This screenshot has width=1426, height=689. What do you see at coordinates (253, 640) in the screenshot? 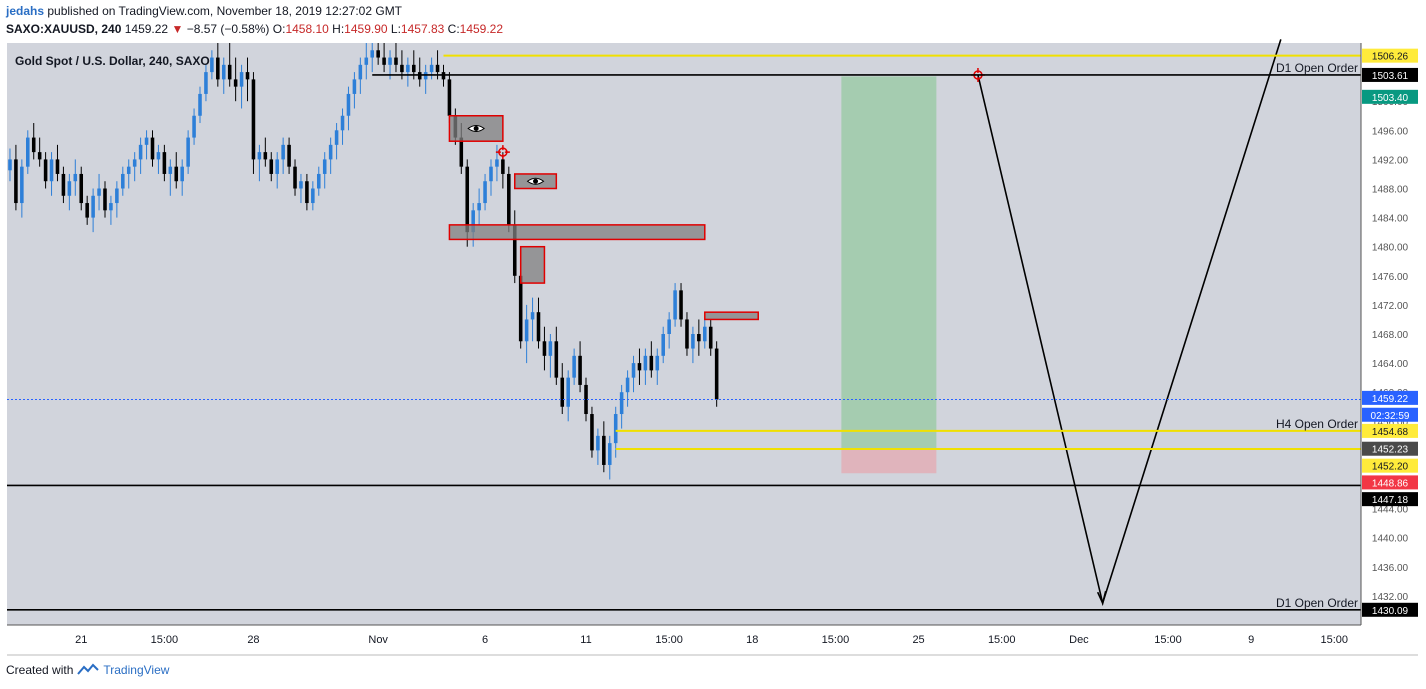
I see `x-tick-label: 28` at bounding box center [253, 640].